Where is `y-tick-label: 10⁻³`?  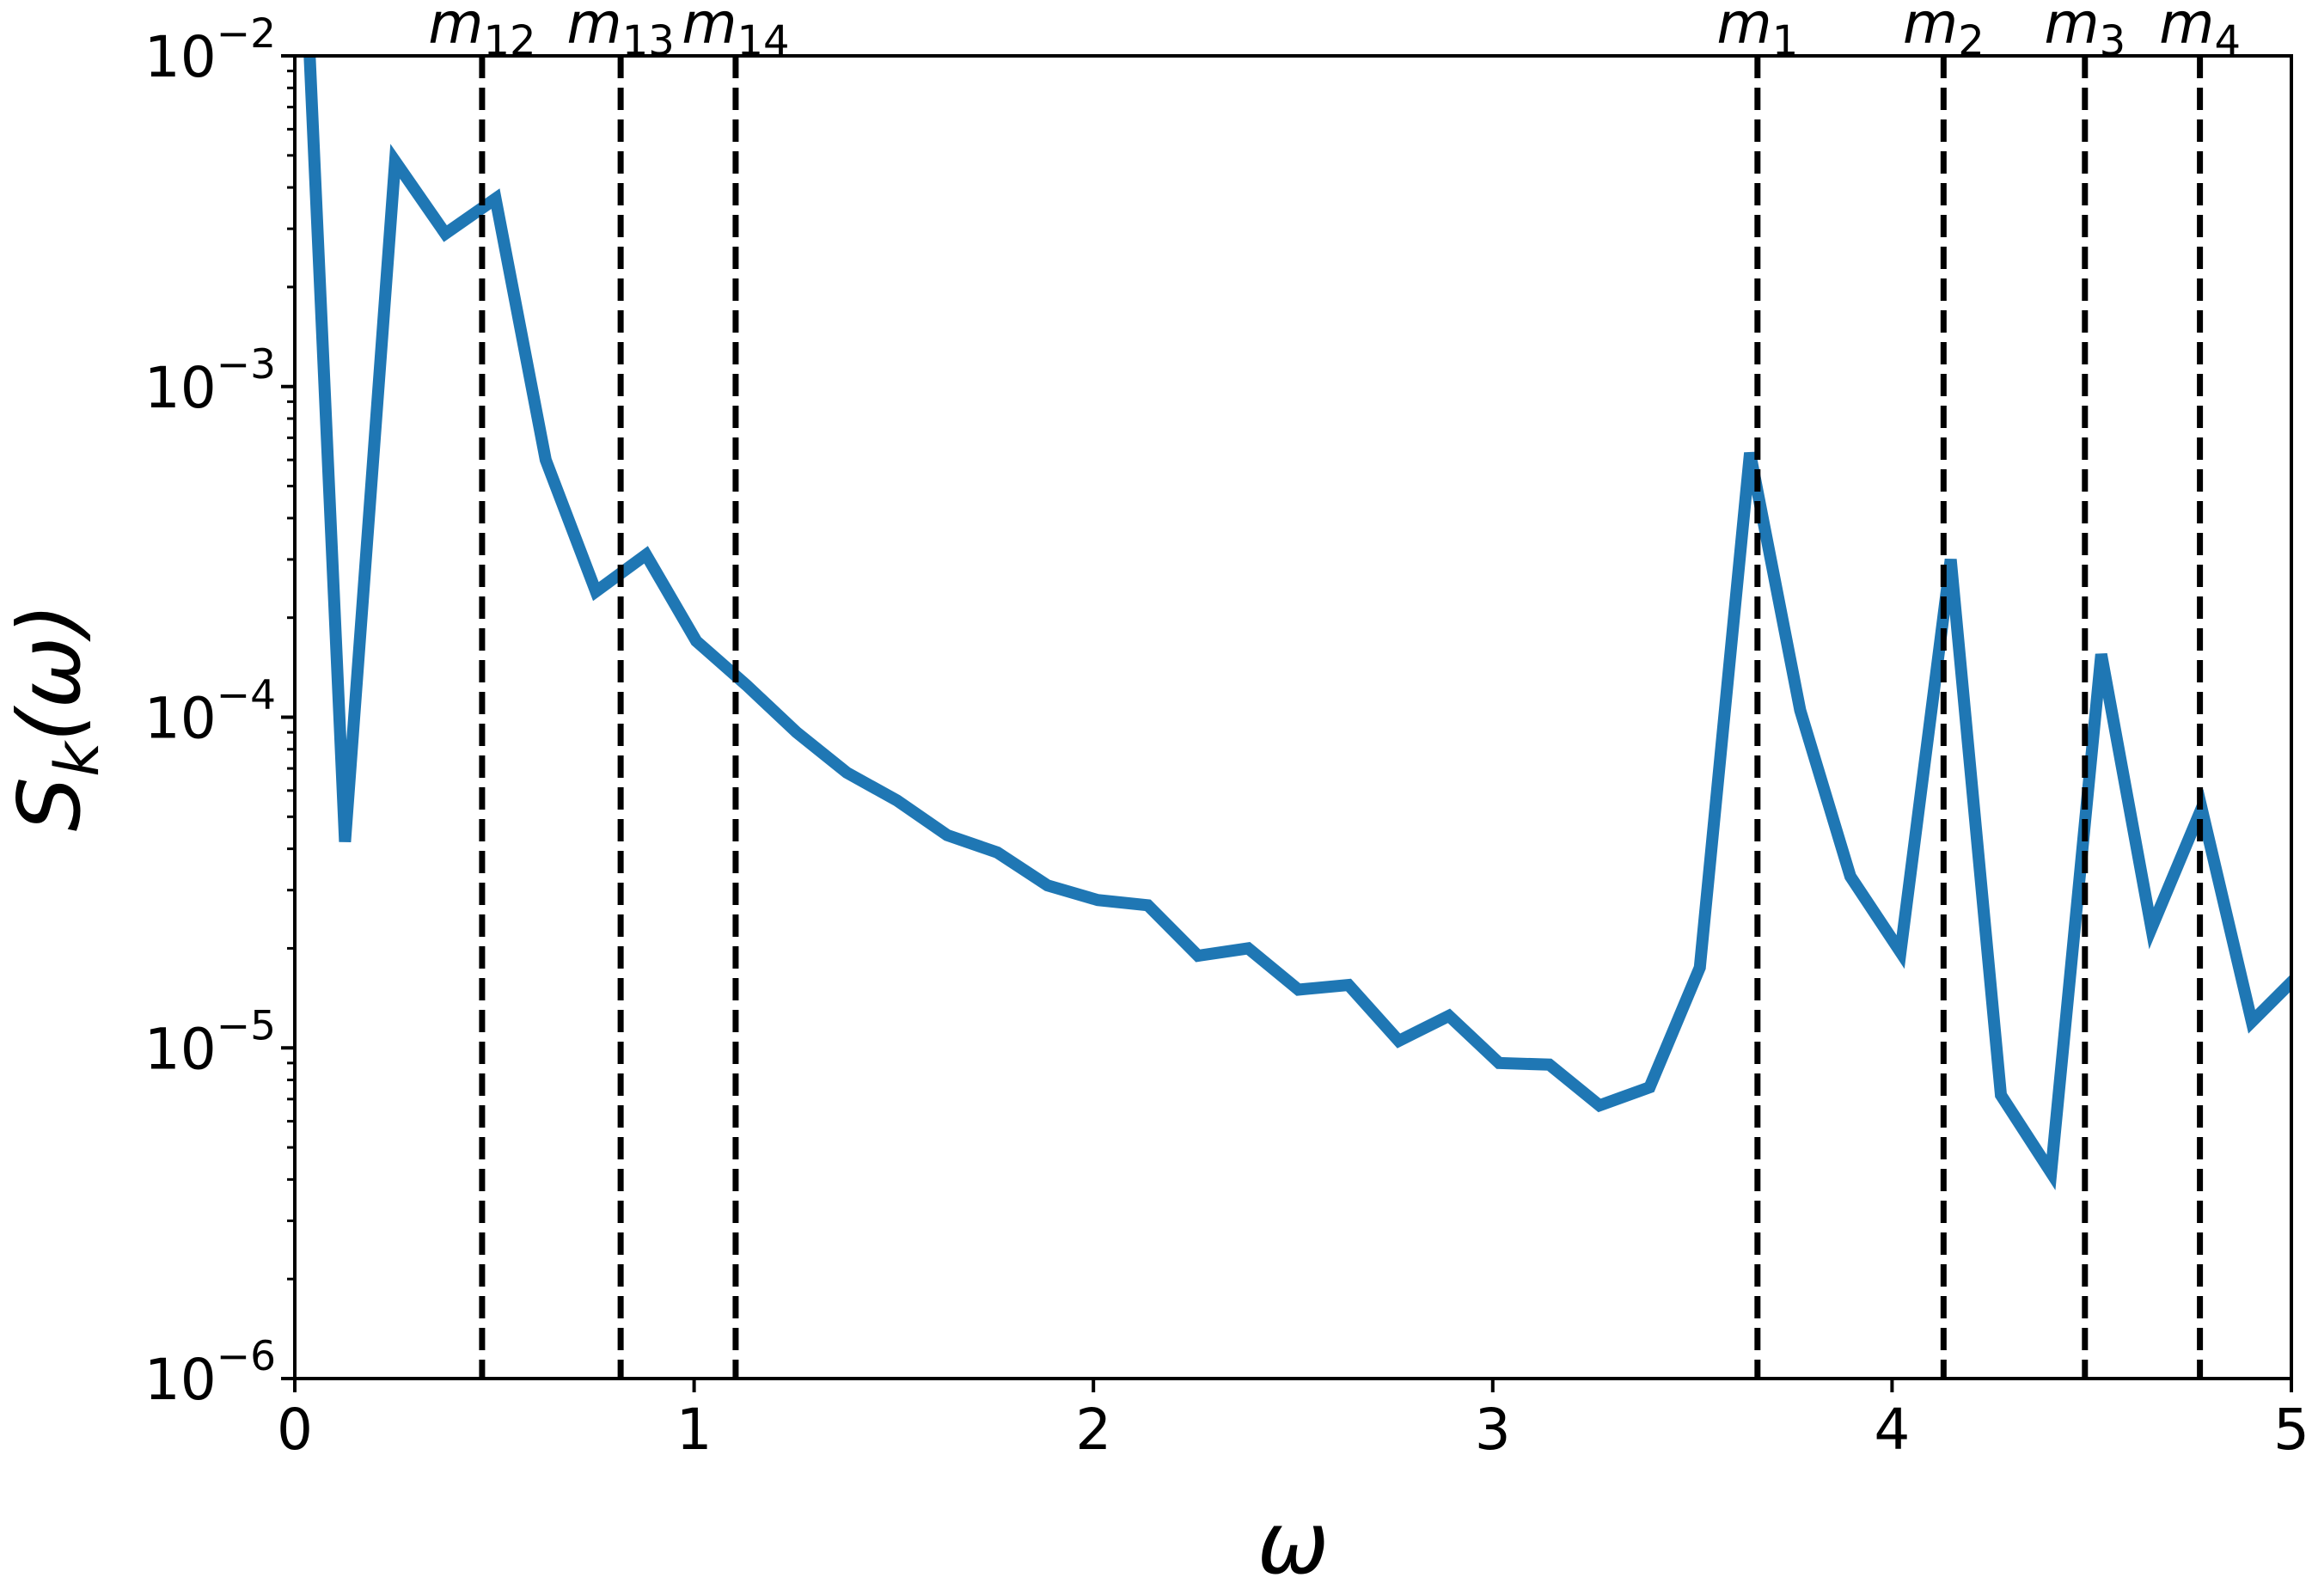
y-tick-label: 10⁻³ is located at coordinates (210, 381).